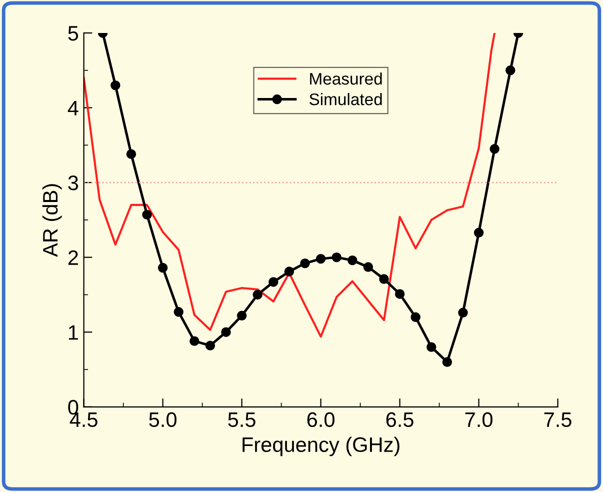  Describe the element at coordinates (558, 420) in the screenshot. I see `x-tick-label: 7.5` at that location.